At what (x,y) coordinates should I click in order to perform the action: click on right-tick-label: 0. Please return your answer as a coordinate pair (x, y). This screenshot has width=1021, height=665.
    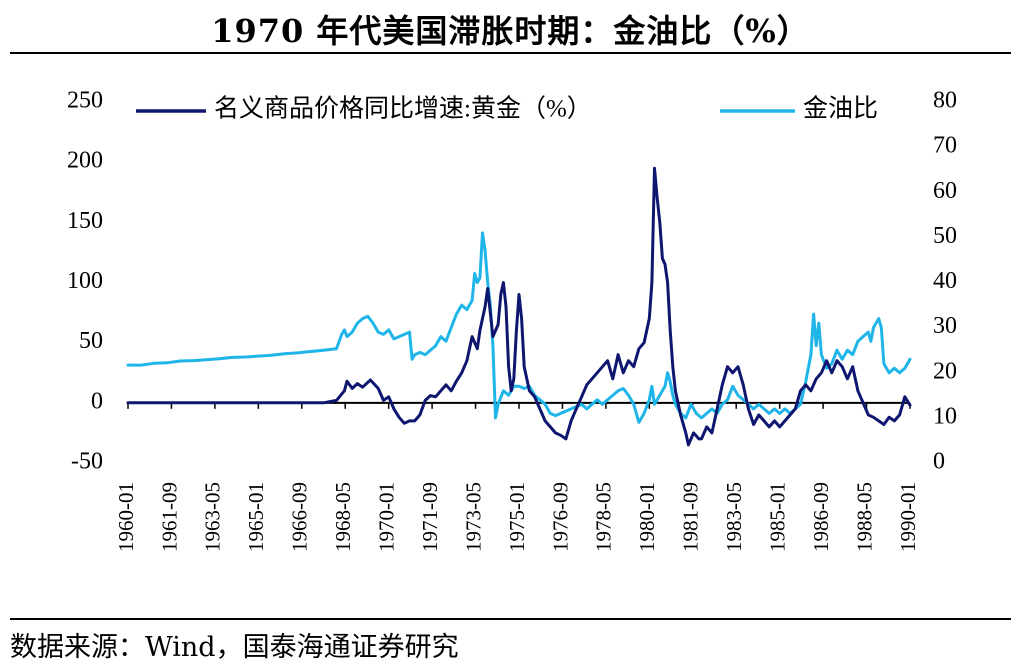
    Looking at the image, I should click on (939, 462).